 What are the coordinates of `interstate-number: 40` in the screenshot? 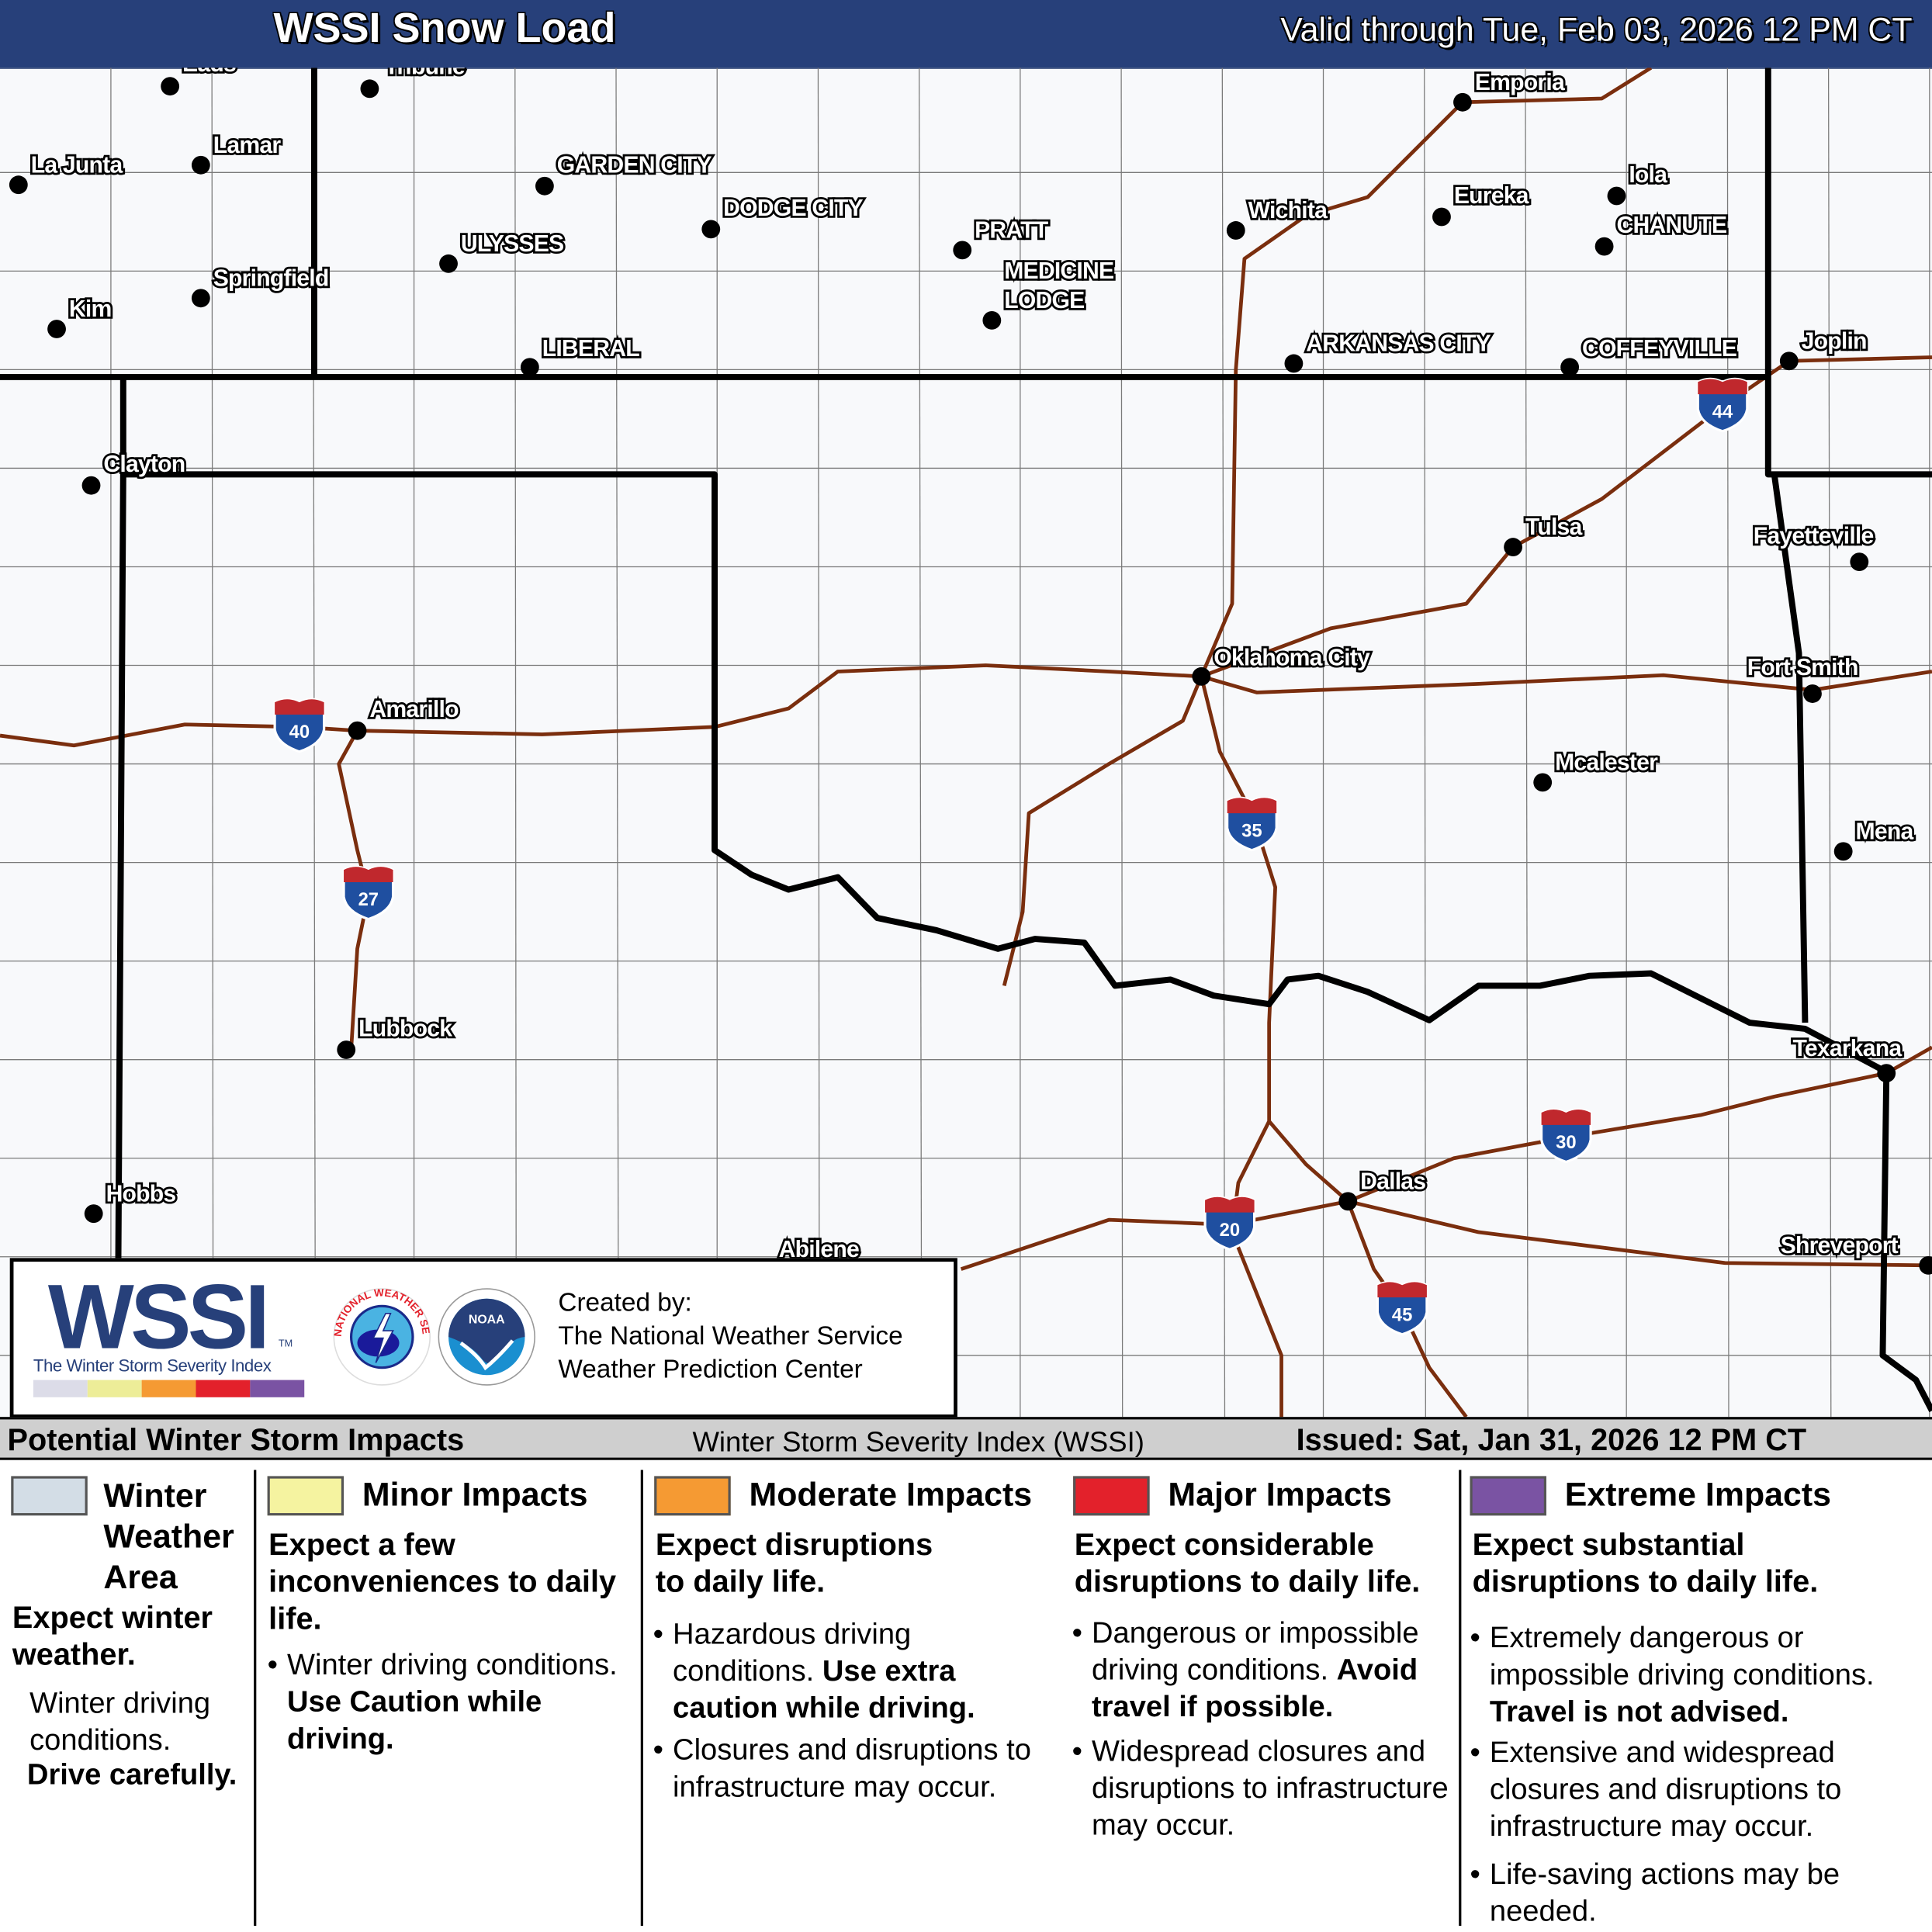 It's located at (299, 732).